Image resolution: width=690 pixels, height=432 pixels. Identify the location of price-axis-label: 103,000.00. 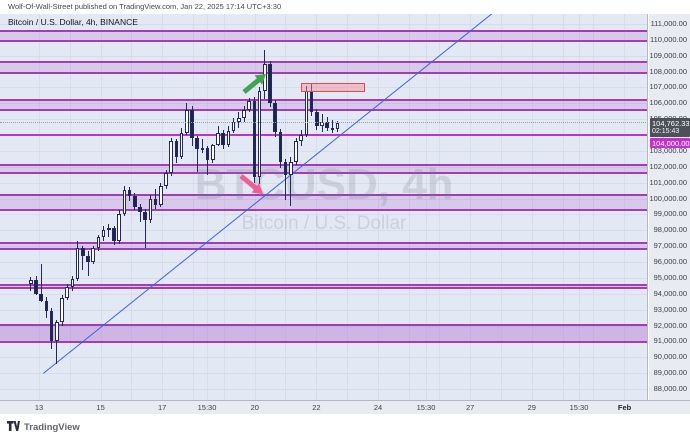
(668, 150).